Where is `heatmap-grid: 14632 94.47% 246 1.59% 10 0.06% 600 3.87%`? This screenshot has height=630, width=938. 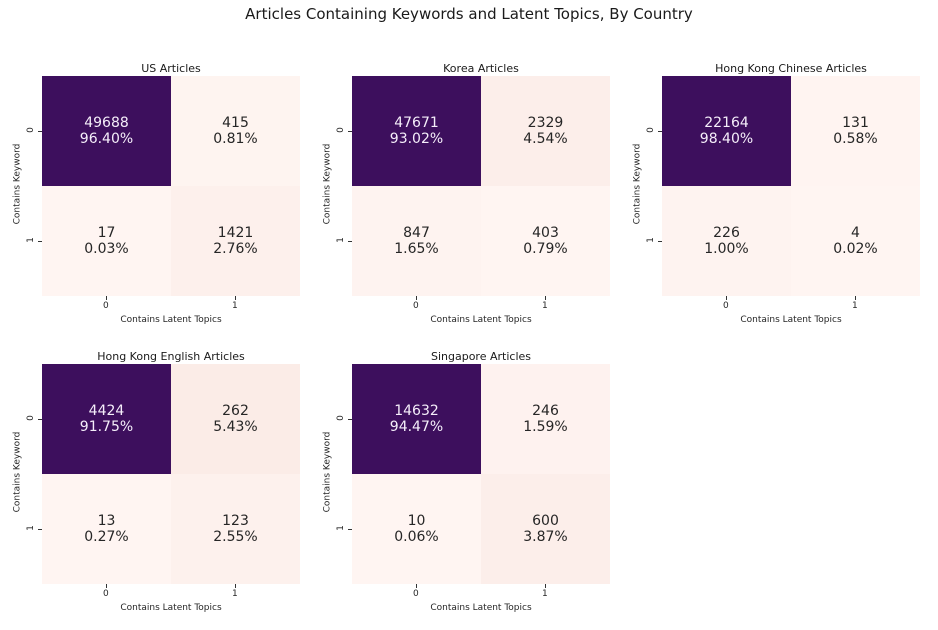 heatmap-grid: 14632 94.47% 246 1.59% 10 0.06% 600 3.87% is located at coordinates (481, 474).